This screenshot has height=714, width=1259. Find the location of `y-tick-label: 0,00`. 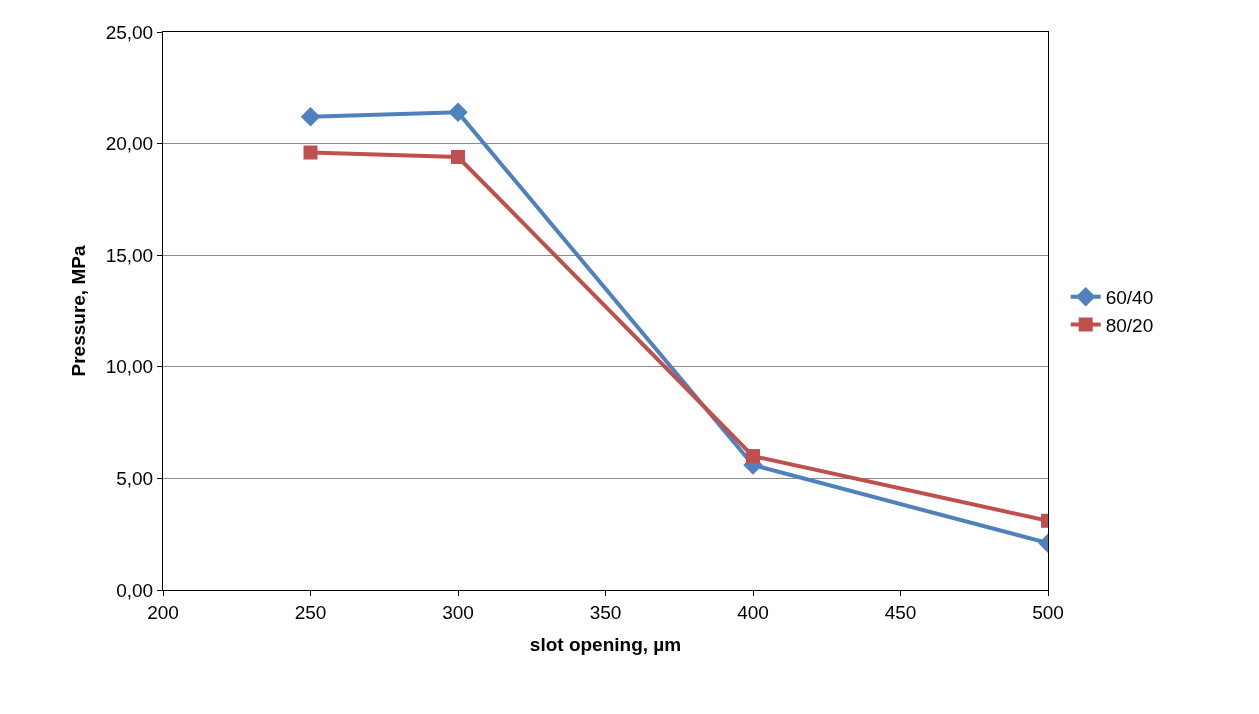

y-tick-label: 0,00 is located at coordinates (135, 590).